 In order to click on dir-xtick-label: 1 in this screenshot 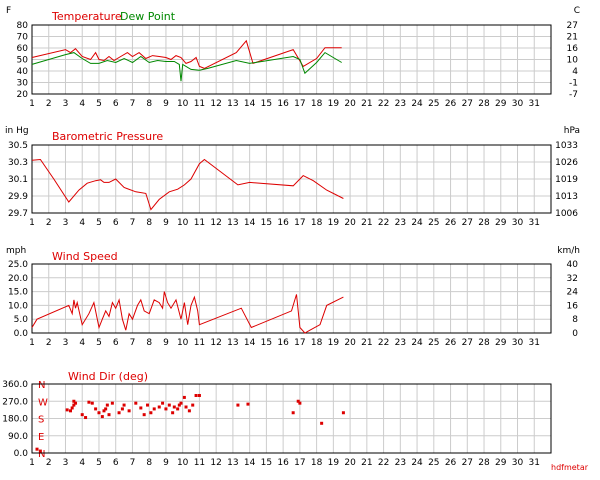, I will do `click(32, 463)`.